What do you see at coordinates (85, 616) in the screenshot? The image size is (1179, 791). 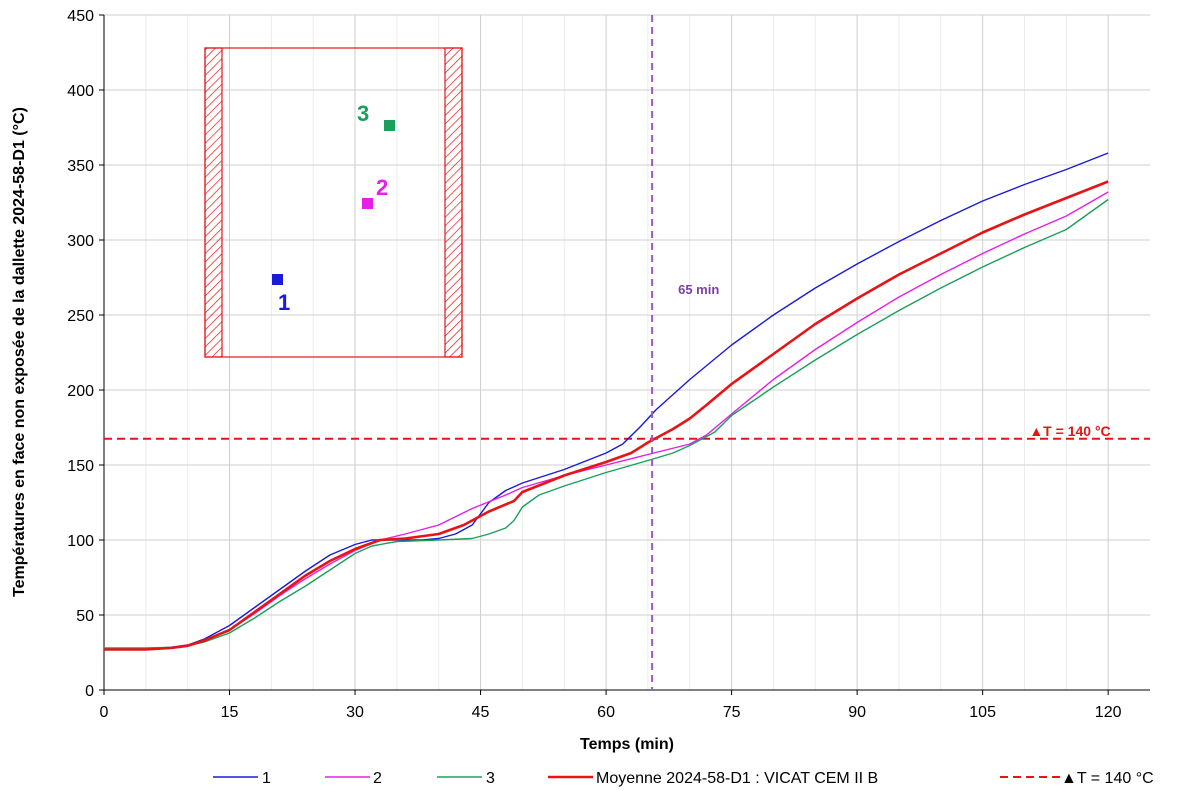 I see `y-tick-label: 50` at bounding box center [85, 616].